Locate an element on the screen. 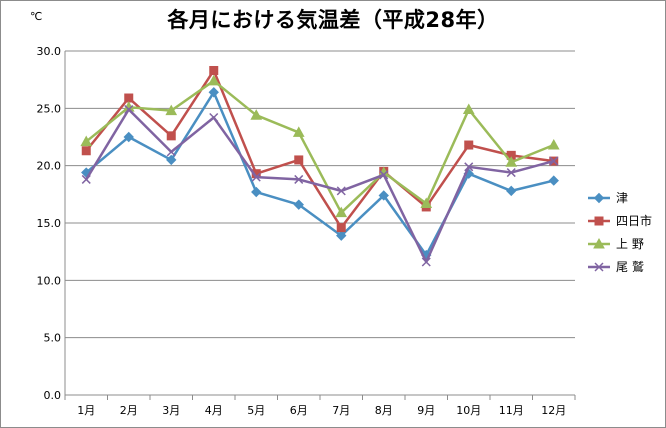 This screenshot has width=666, height=428. y-tick-label: 0.0 is located at coordinates (53, 395).